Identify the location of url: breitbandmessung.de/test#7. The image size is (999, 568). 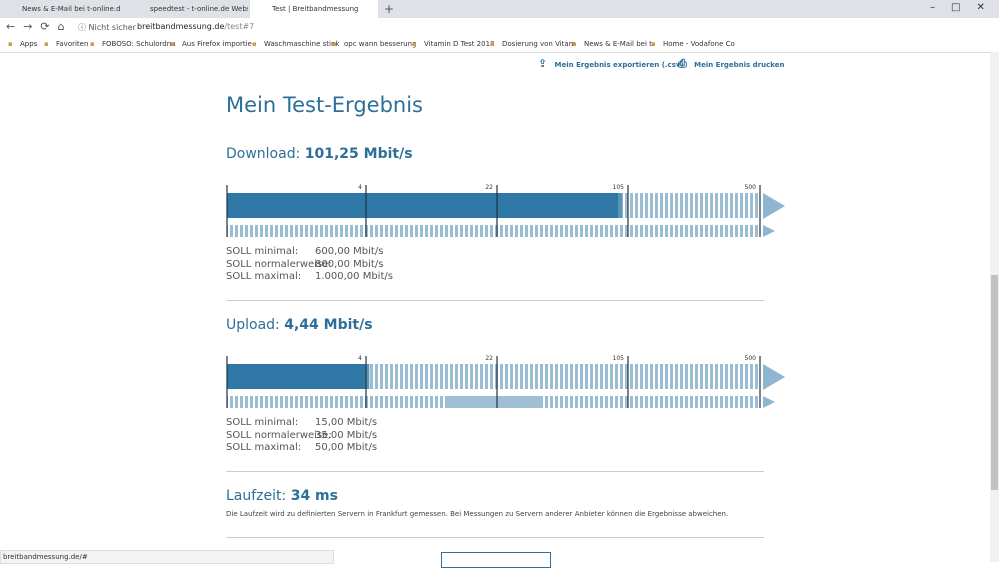
(195, 26).